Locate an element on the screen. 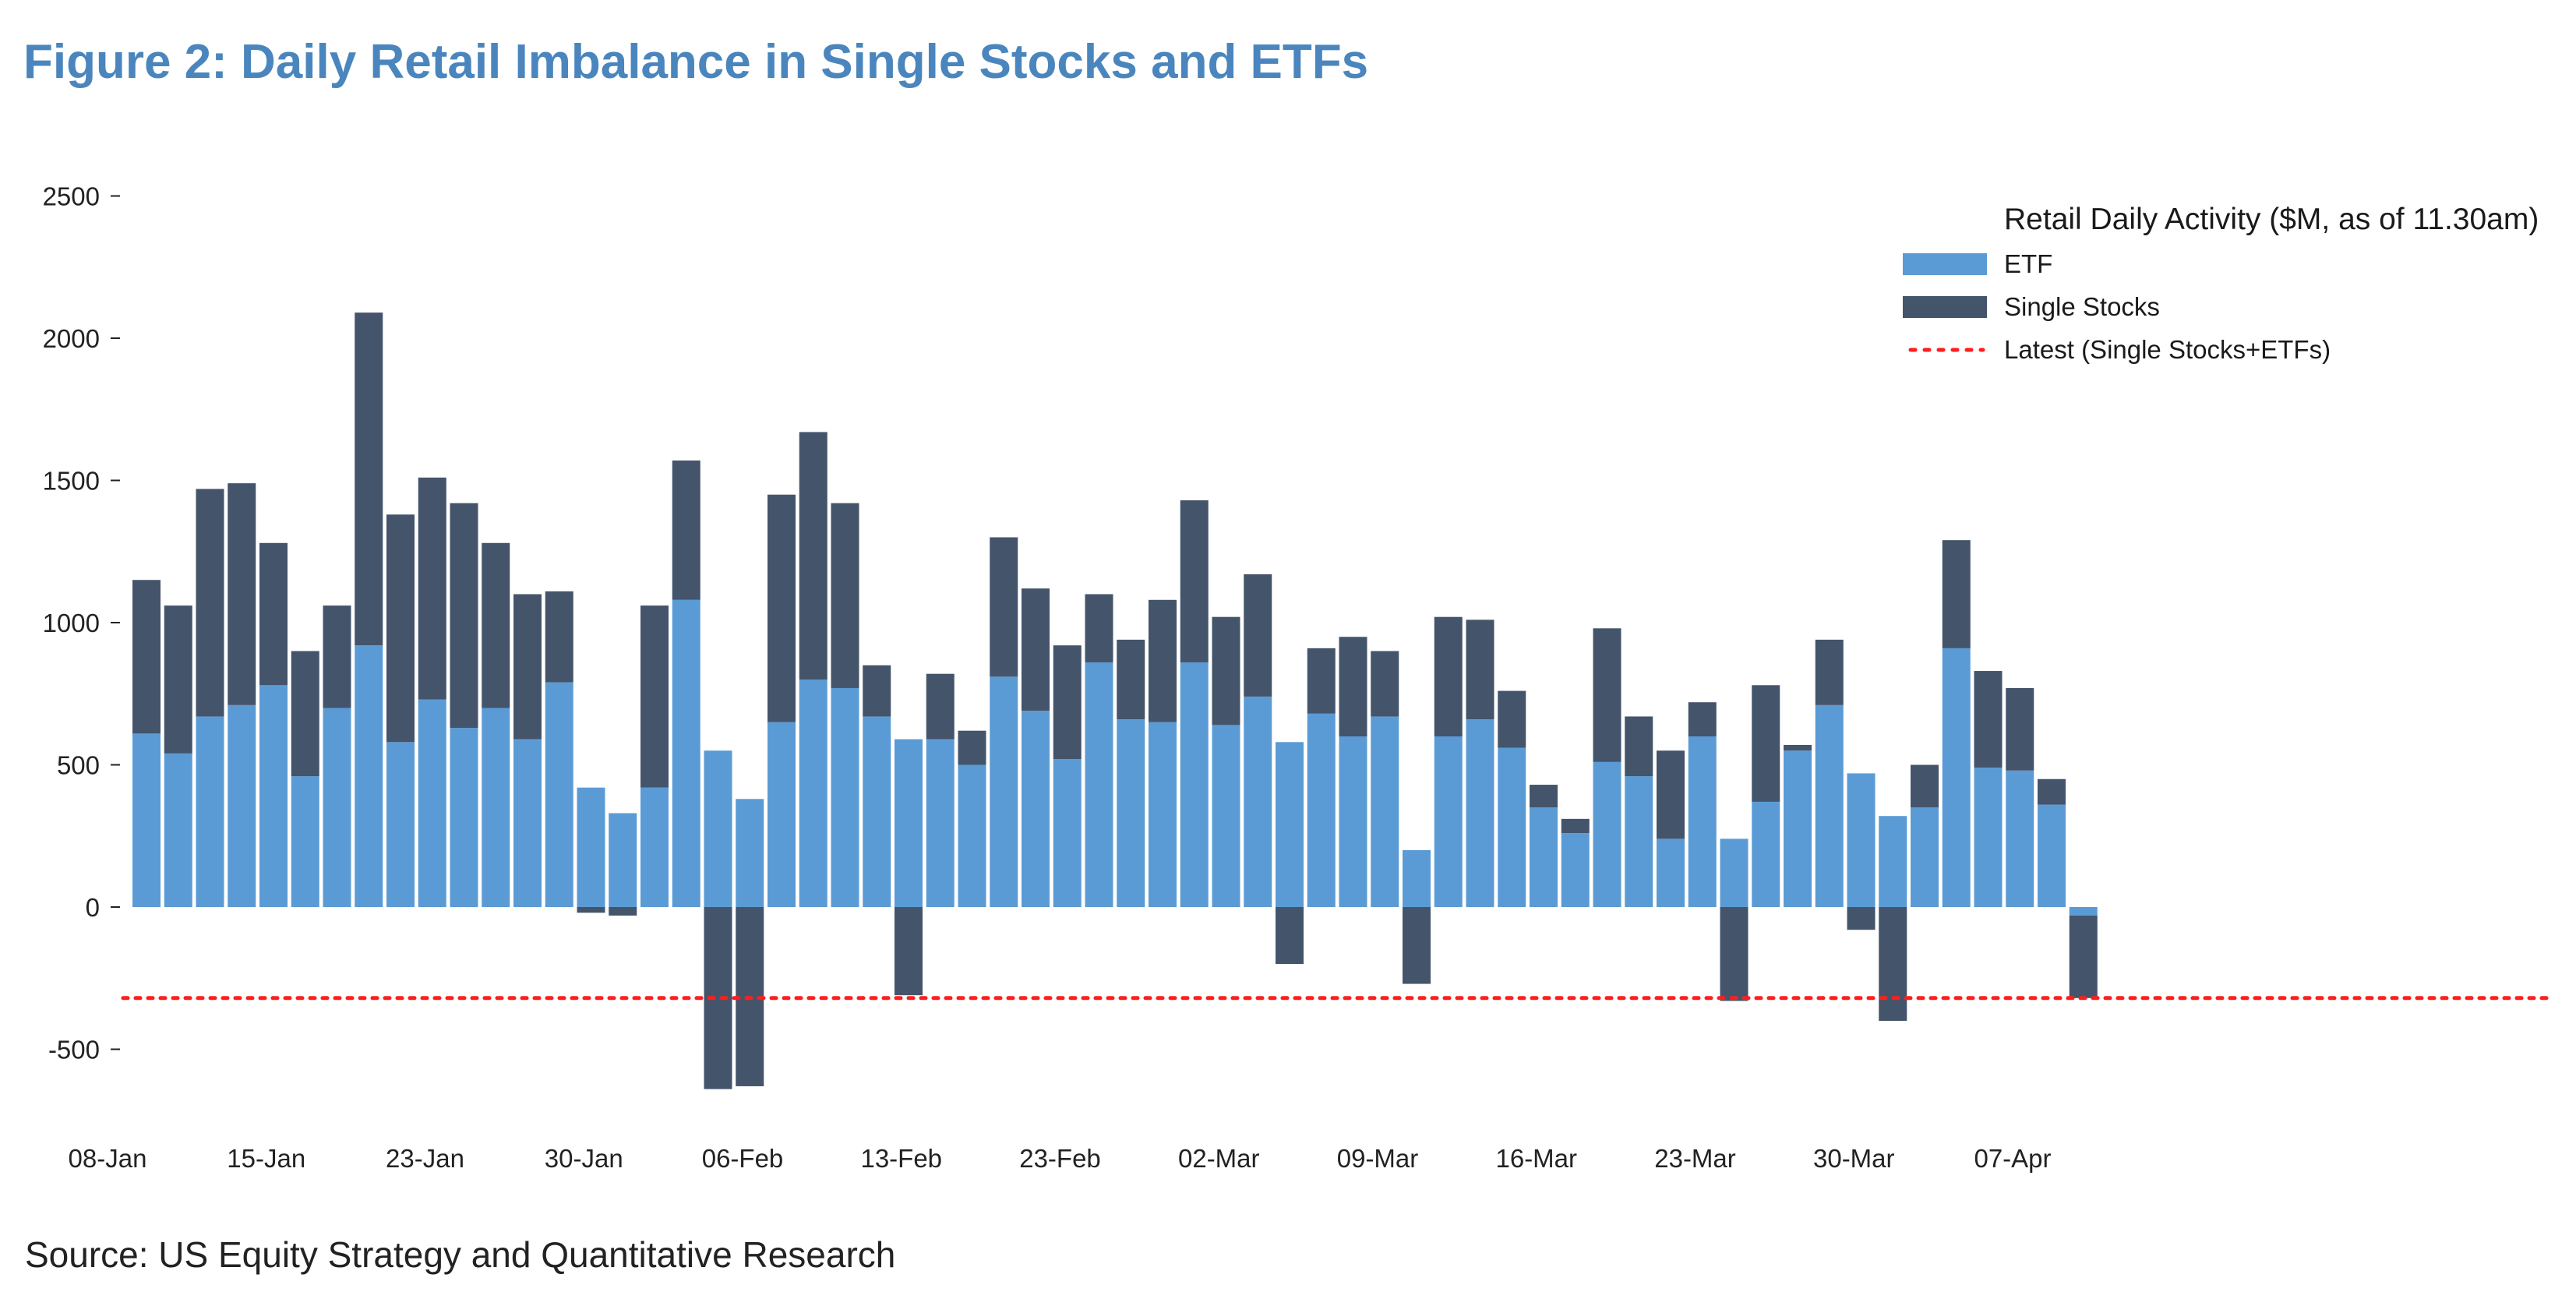 This screenshot has height=1292, width=2576. x-tick-label: 07-Apr is located at coordinates (2012, 1158).